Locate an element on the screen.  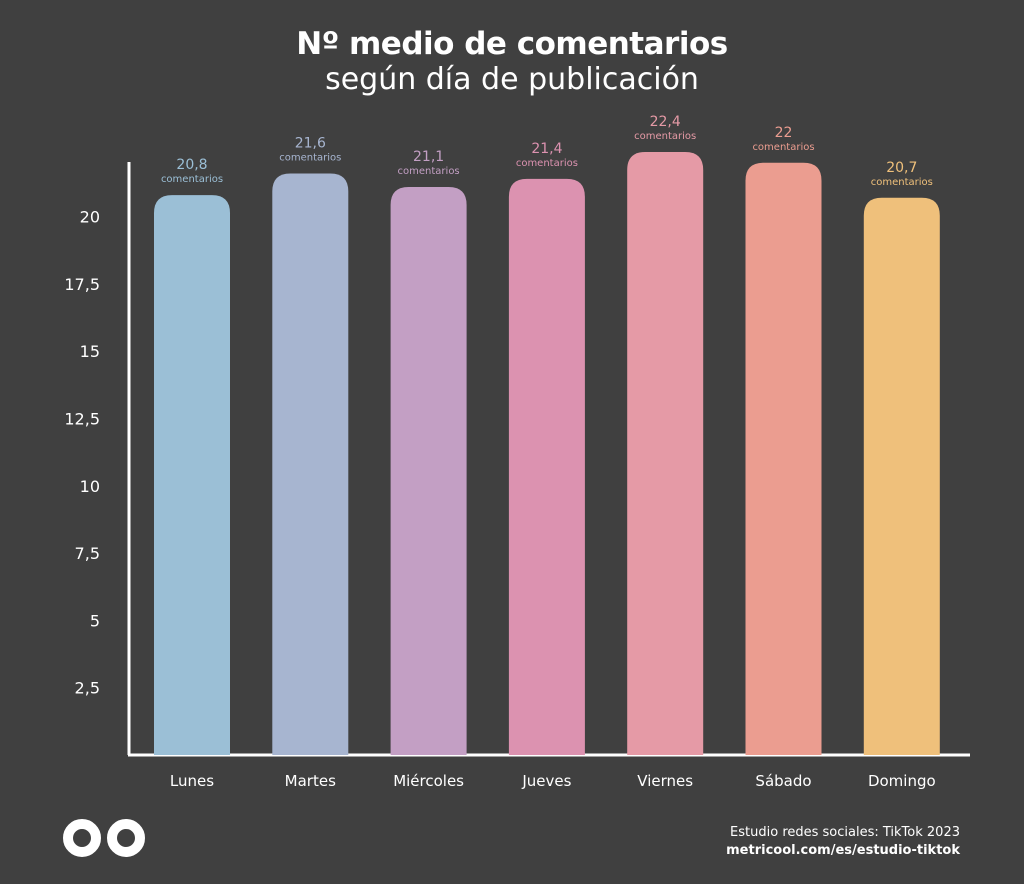
y-tick-label: 2,5 is located at coordinates (87, 688).